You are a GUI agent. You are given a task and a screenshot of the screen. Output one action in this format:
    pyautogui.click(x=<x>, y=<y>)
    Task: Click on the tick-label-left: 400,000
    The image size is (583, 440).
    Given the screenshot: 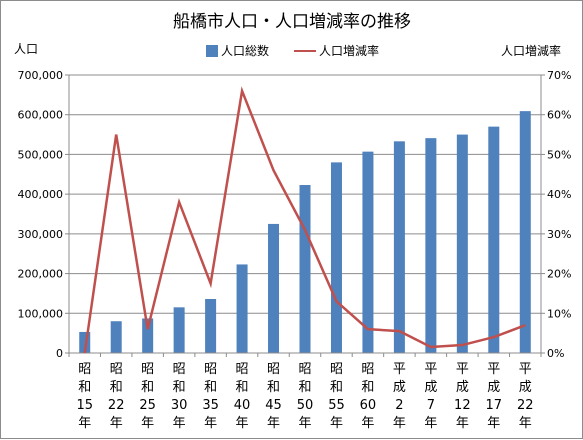 What is the action you would take?
    pyautogui.click(x=41, y=194)
    